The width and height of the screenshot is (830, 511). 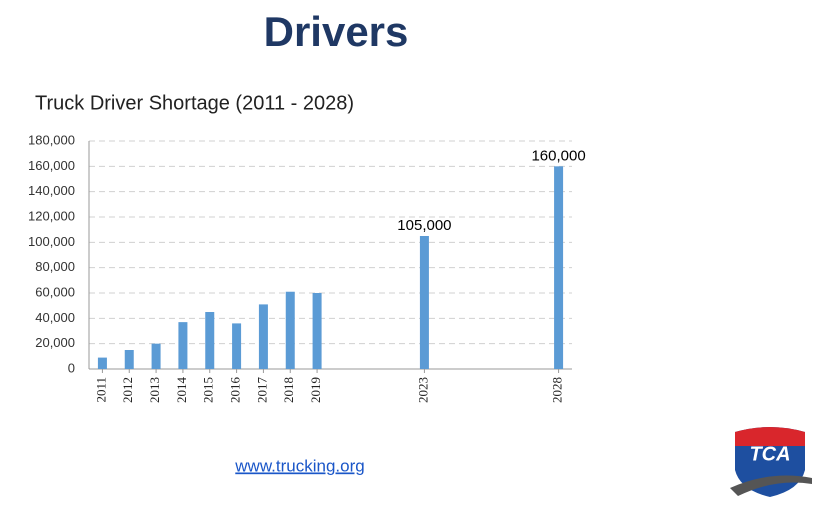 What do you see at coordinates (424, 225) in the screenshot?
I see `value-label: 105,000` at bounding box center [424, 225].